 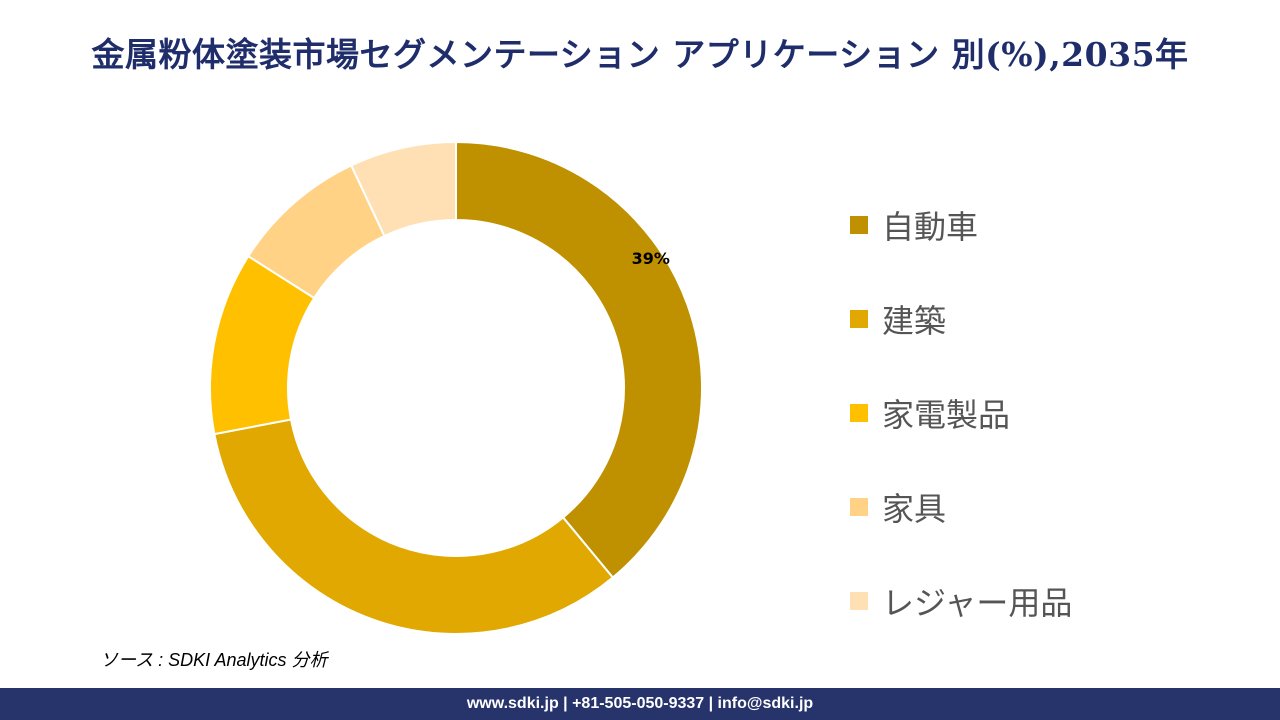 What do you see at coordinates (961, 319) in the screenshot?
I see `legend-item: 建築` at bounding box center [961, 319].